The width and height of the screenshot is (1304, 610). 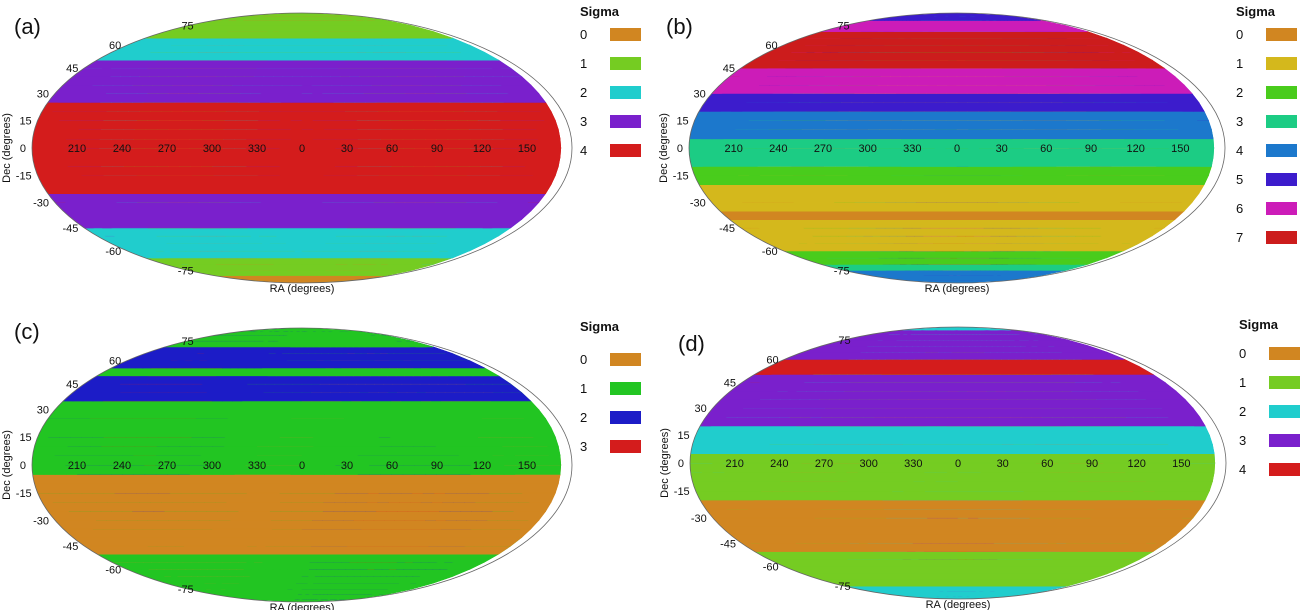 I want to click on legend-value: 1, so click(x=1240, y=63).